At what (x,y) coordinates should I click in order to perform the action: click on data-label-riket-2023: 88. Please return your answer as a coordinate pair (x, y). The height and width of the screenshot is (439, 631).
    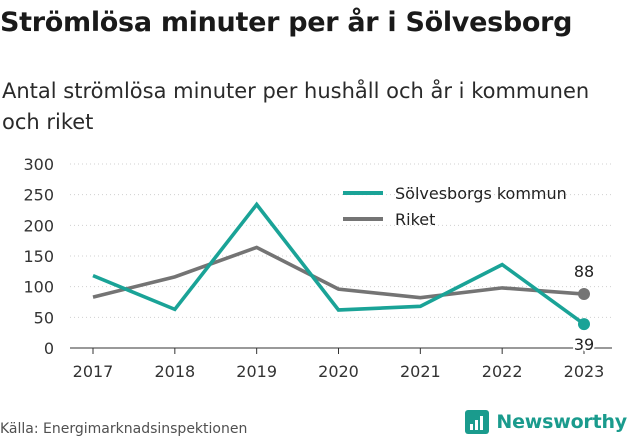
    Looking at the image, I should click on (584, 271).